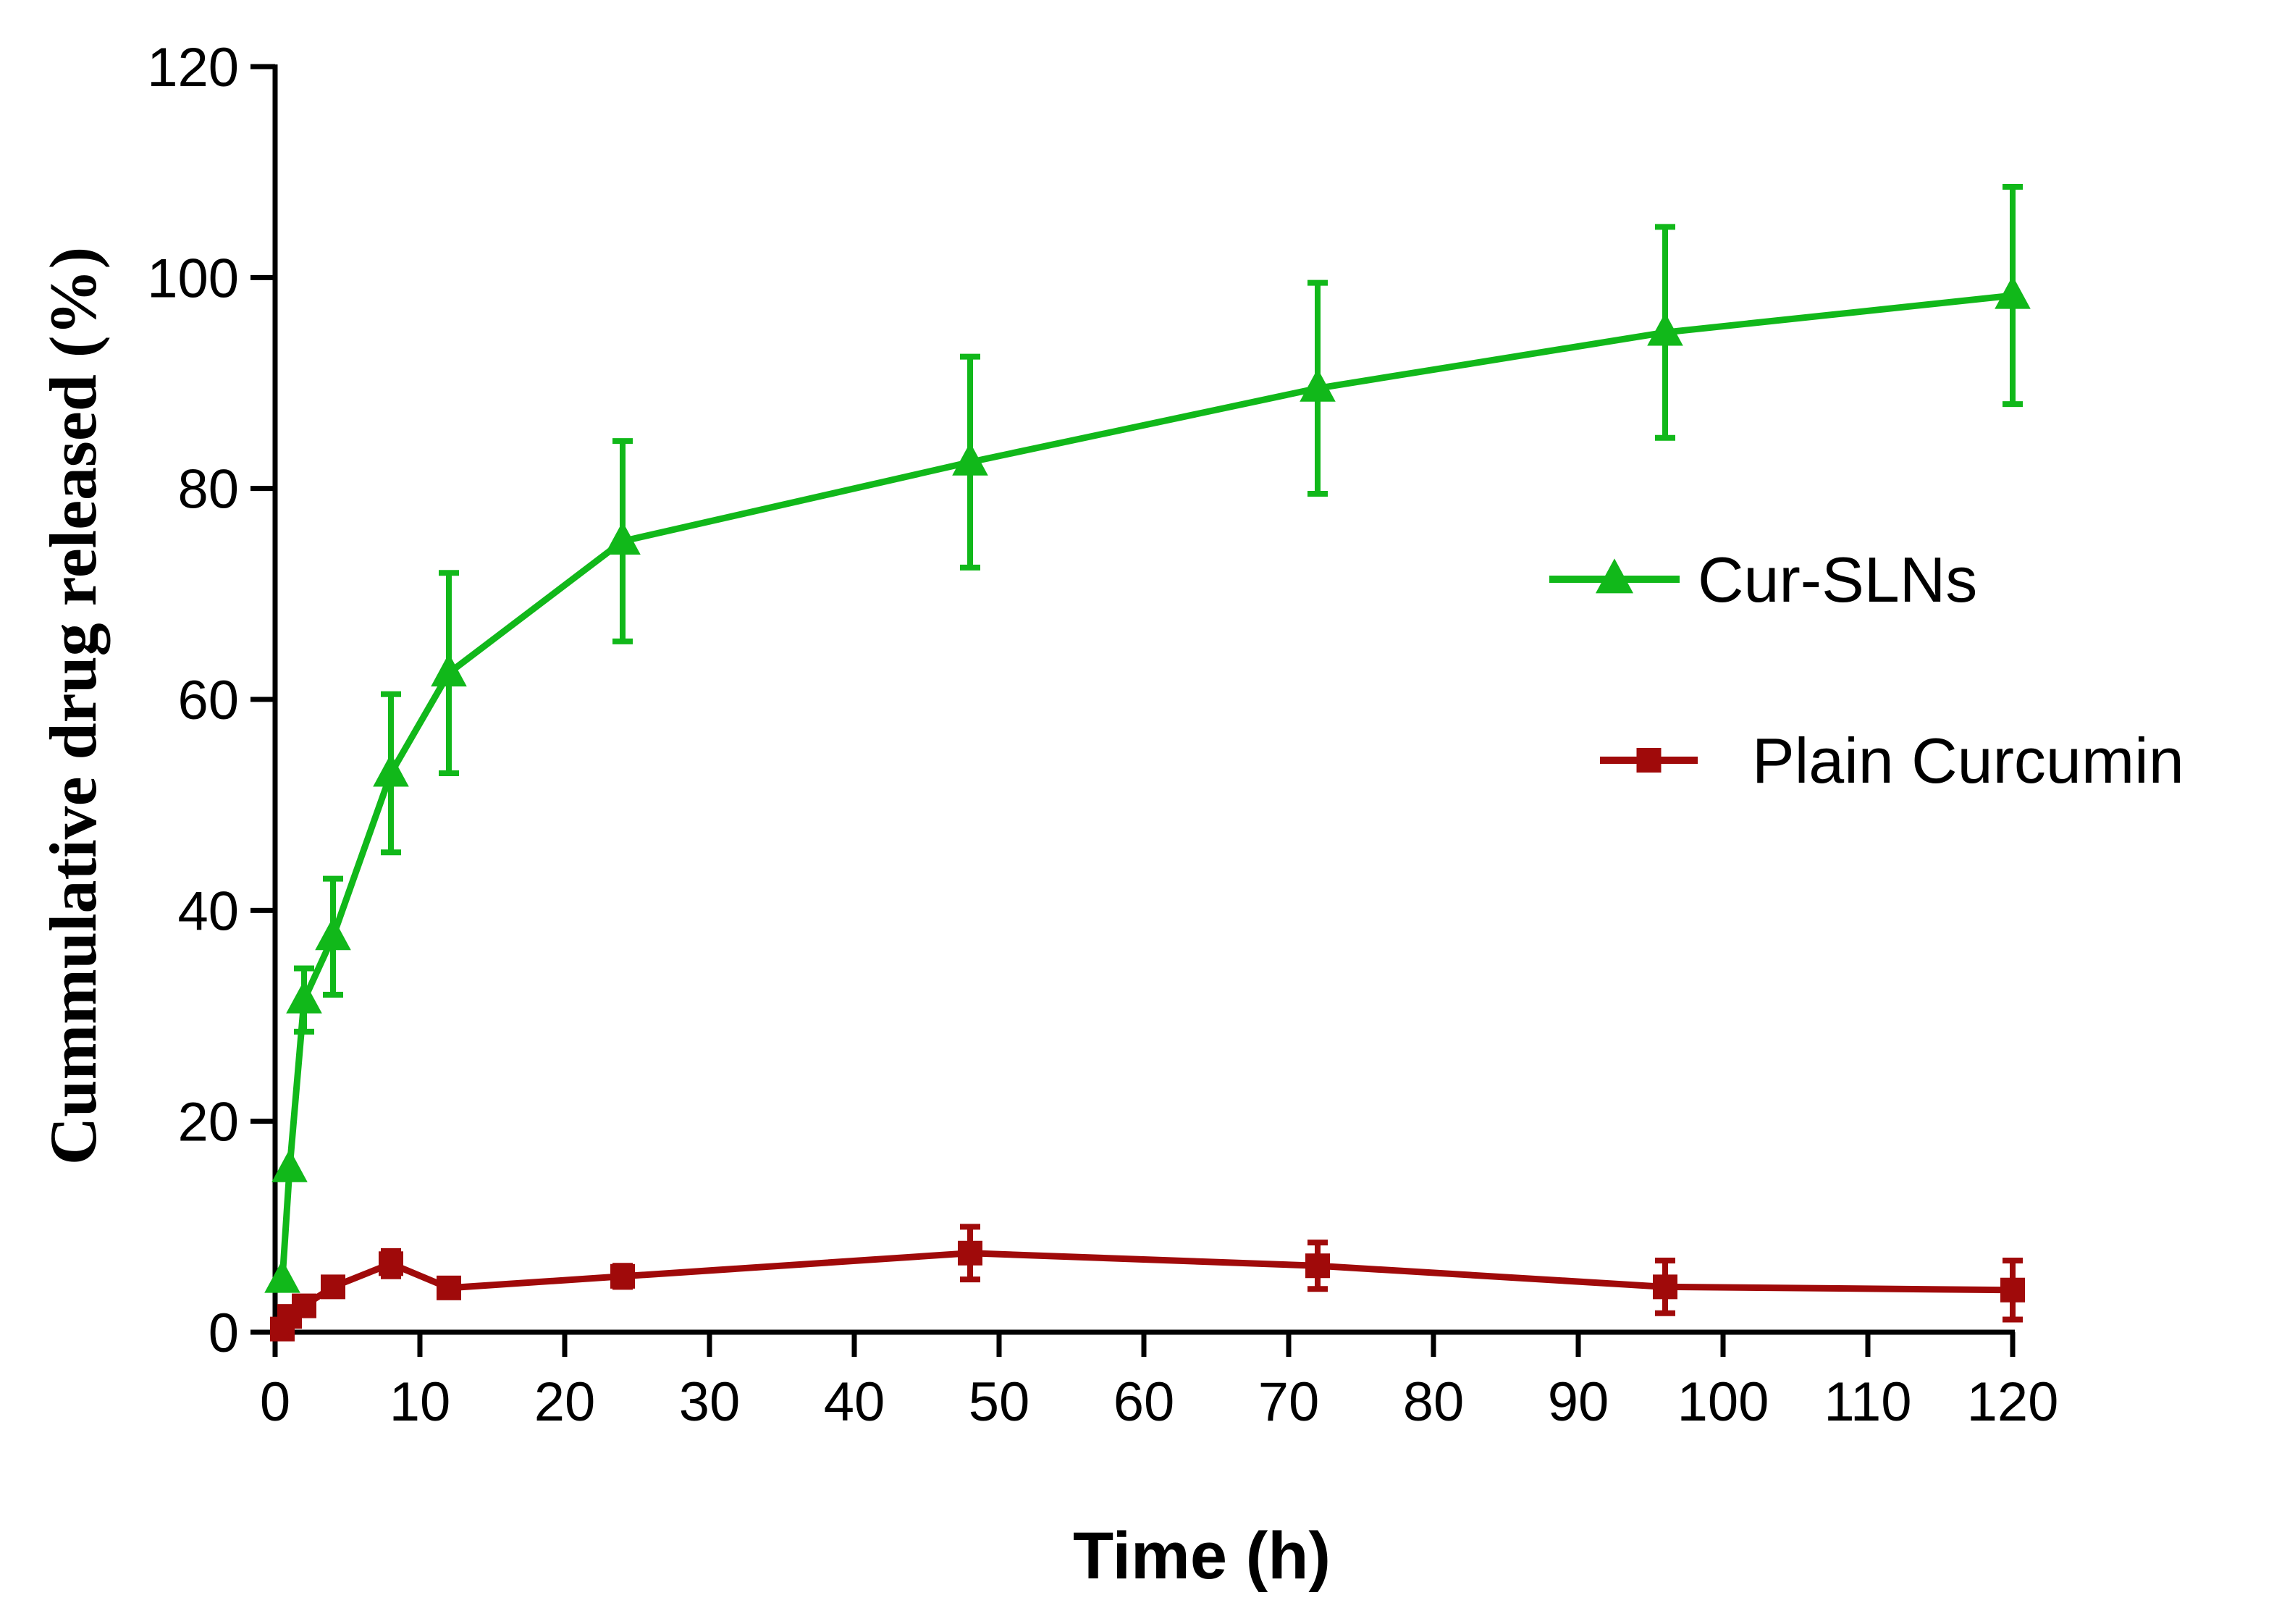  I want to click on x-tick-label: 30, so click(710, 1402).